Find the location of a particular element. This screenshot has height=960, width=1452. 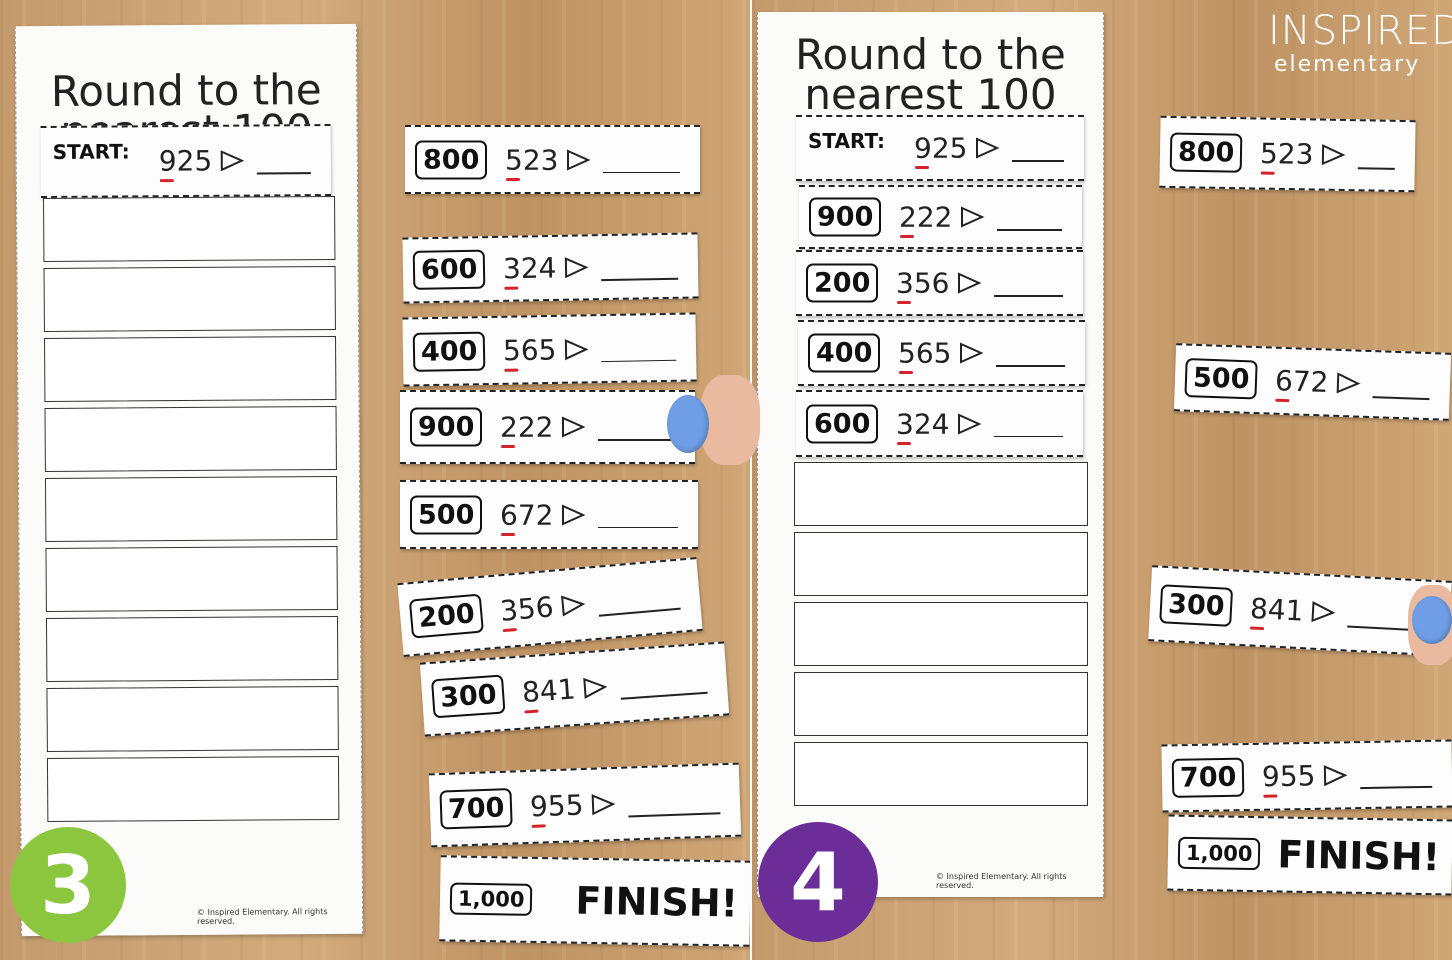

card: 300 841 is located at coordinates (574, 689).